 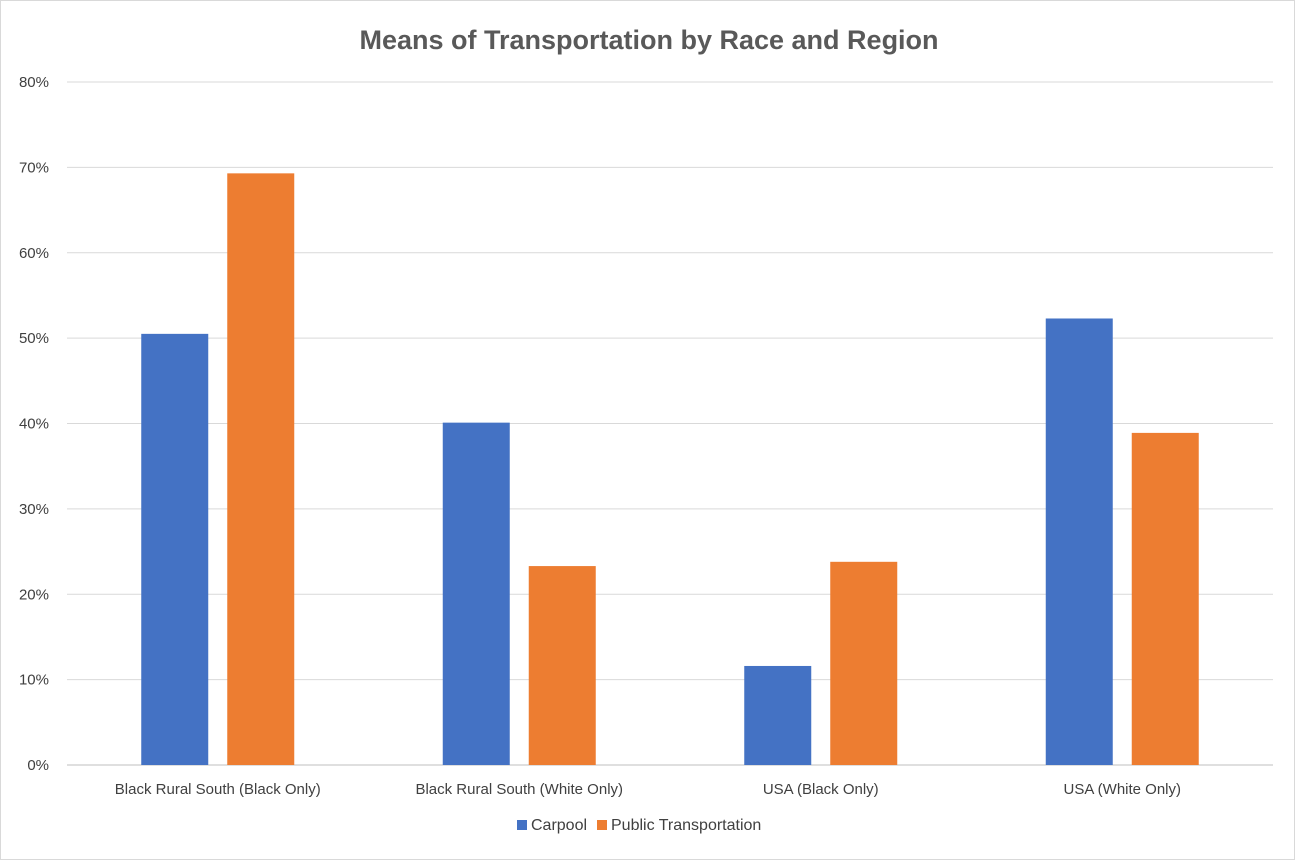 I want to click on y-tick-label: 30%, so click(x=34, y=509).